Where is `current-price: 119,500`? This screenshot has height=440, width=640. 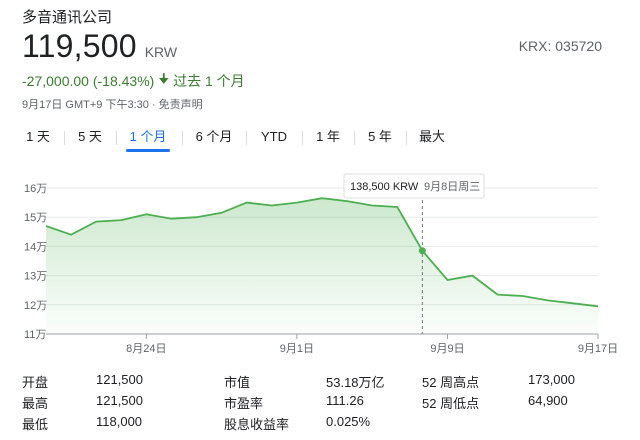 current-price: 119,500 is located at coordinates (79, 46).